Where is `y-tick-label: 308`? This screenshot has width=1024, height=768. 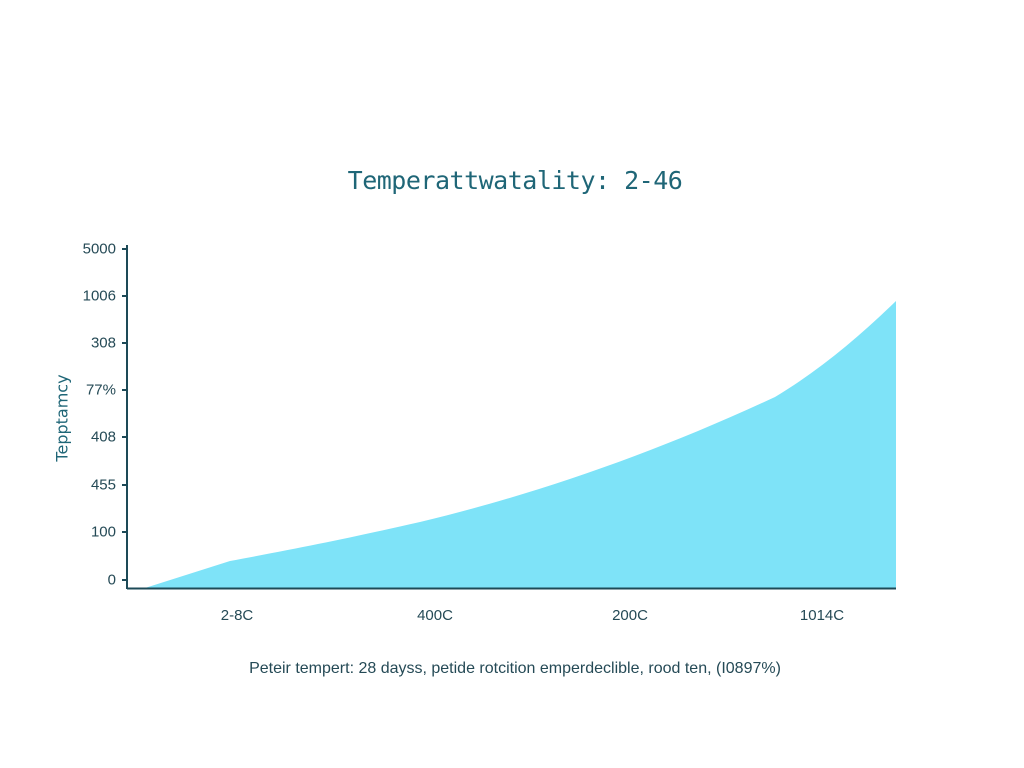 y-tick-label: 308 is located at coordinates (103, 343).